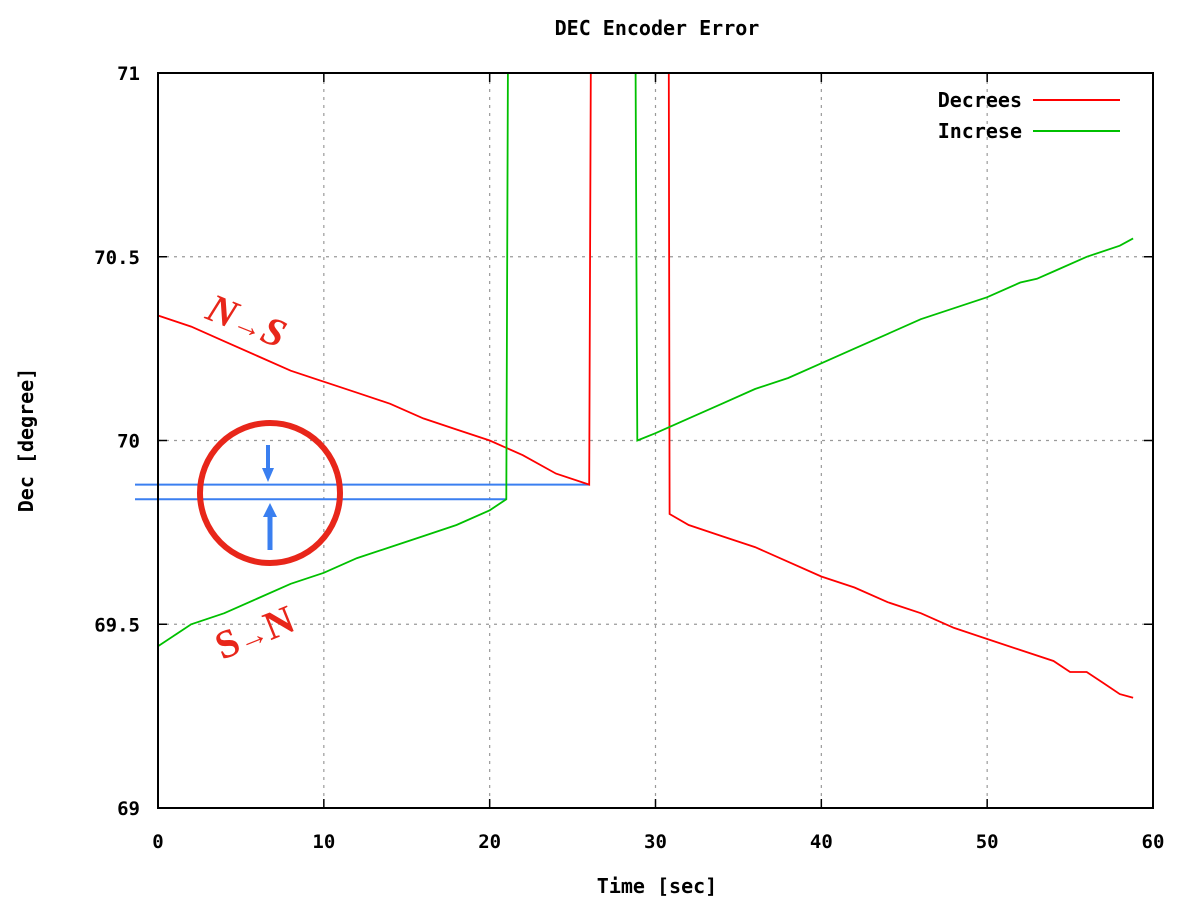 Image resolution: width=1180 pixels, height=901 pixels. What do you see at coordinates (157, 842) in the screenshot?
I see `x-tick-label: 0` at bounding box center [157, 842].